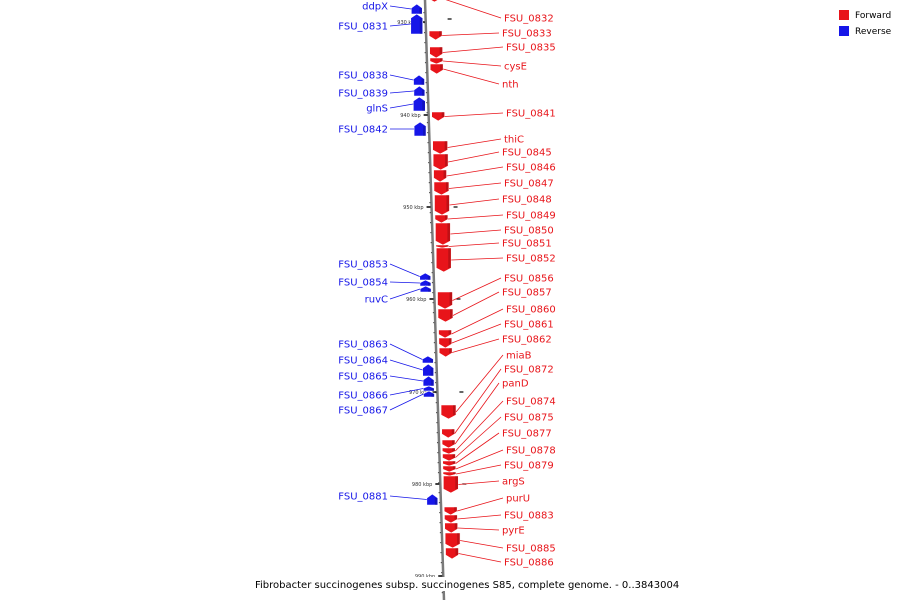 Image resolution: width=900 pixels, height=600 pixels. I want to click on gene-label-fsu_0852: FSU_0852, so click(531, 259).